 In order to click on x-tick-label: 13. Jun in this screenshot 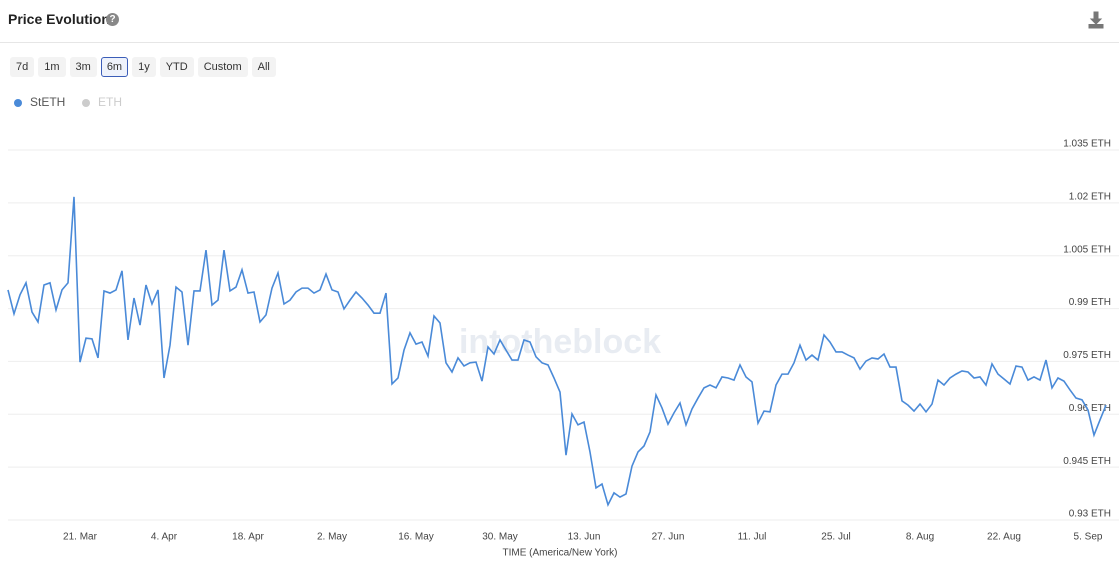, I will do `click(584, 537)`.